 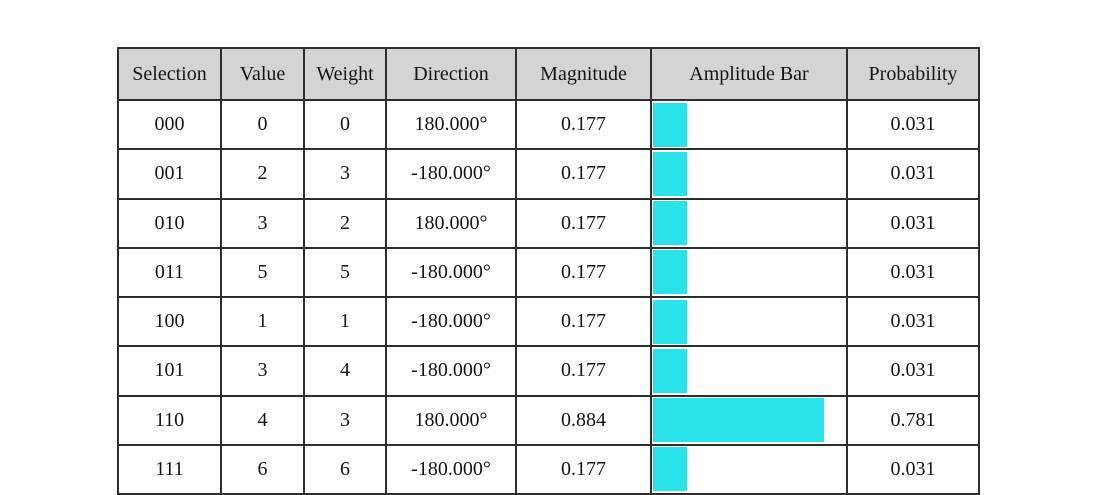 What do you see at coordinates (169, 371) in the screenshot?
I see `cell-selection: 101` at bounding box center [169, 371].